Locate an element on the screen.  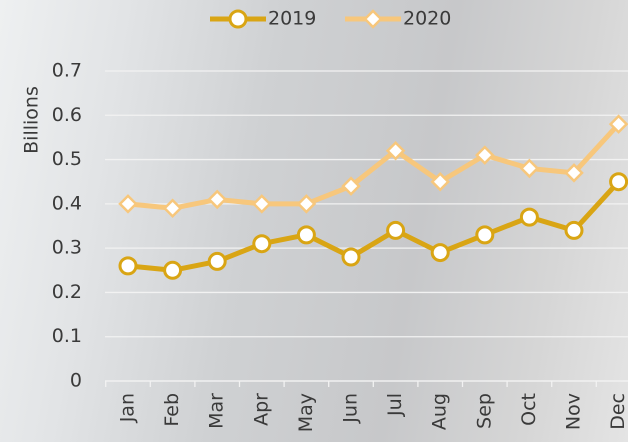
y-tick-label: 0.1 is located at coordinates (67, 336).